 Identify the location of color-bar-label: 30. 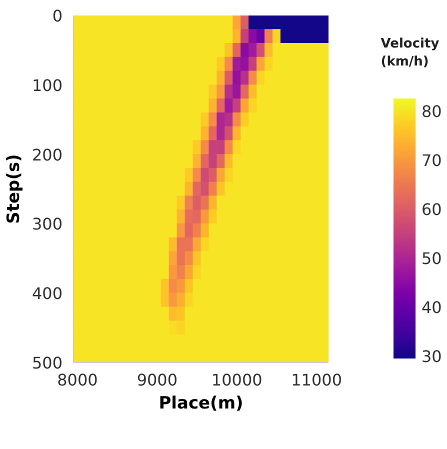
(432, 356).